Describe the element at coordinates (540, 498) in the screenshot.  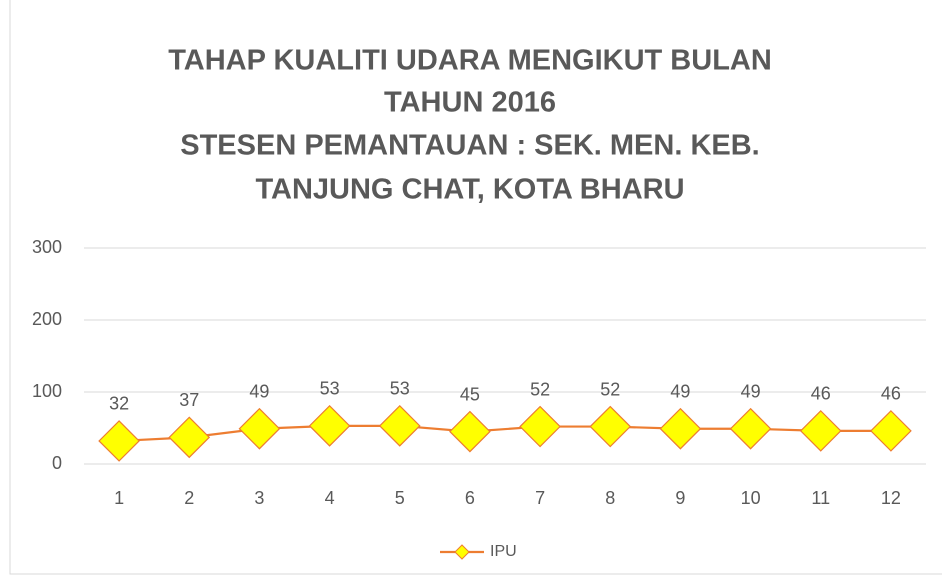
I see `x-tick-label: 7` at that location.